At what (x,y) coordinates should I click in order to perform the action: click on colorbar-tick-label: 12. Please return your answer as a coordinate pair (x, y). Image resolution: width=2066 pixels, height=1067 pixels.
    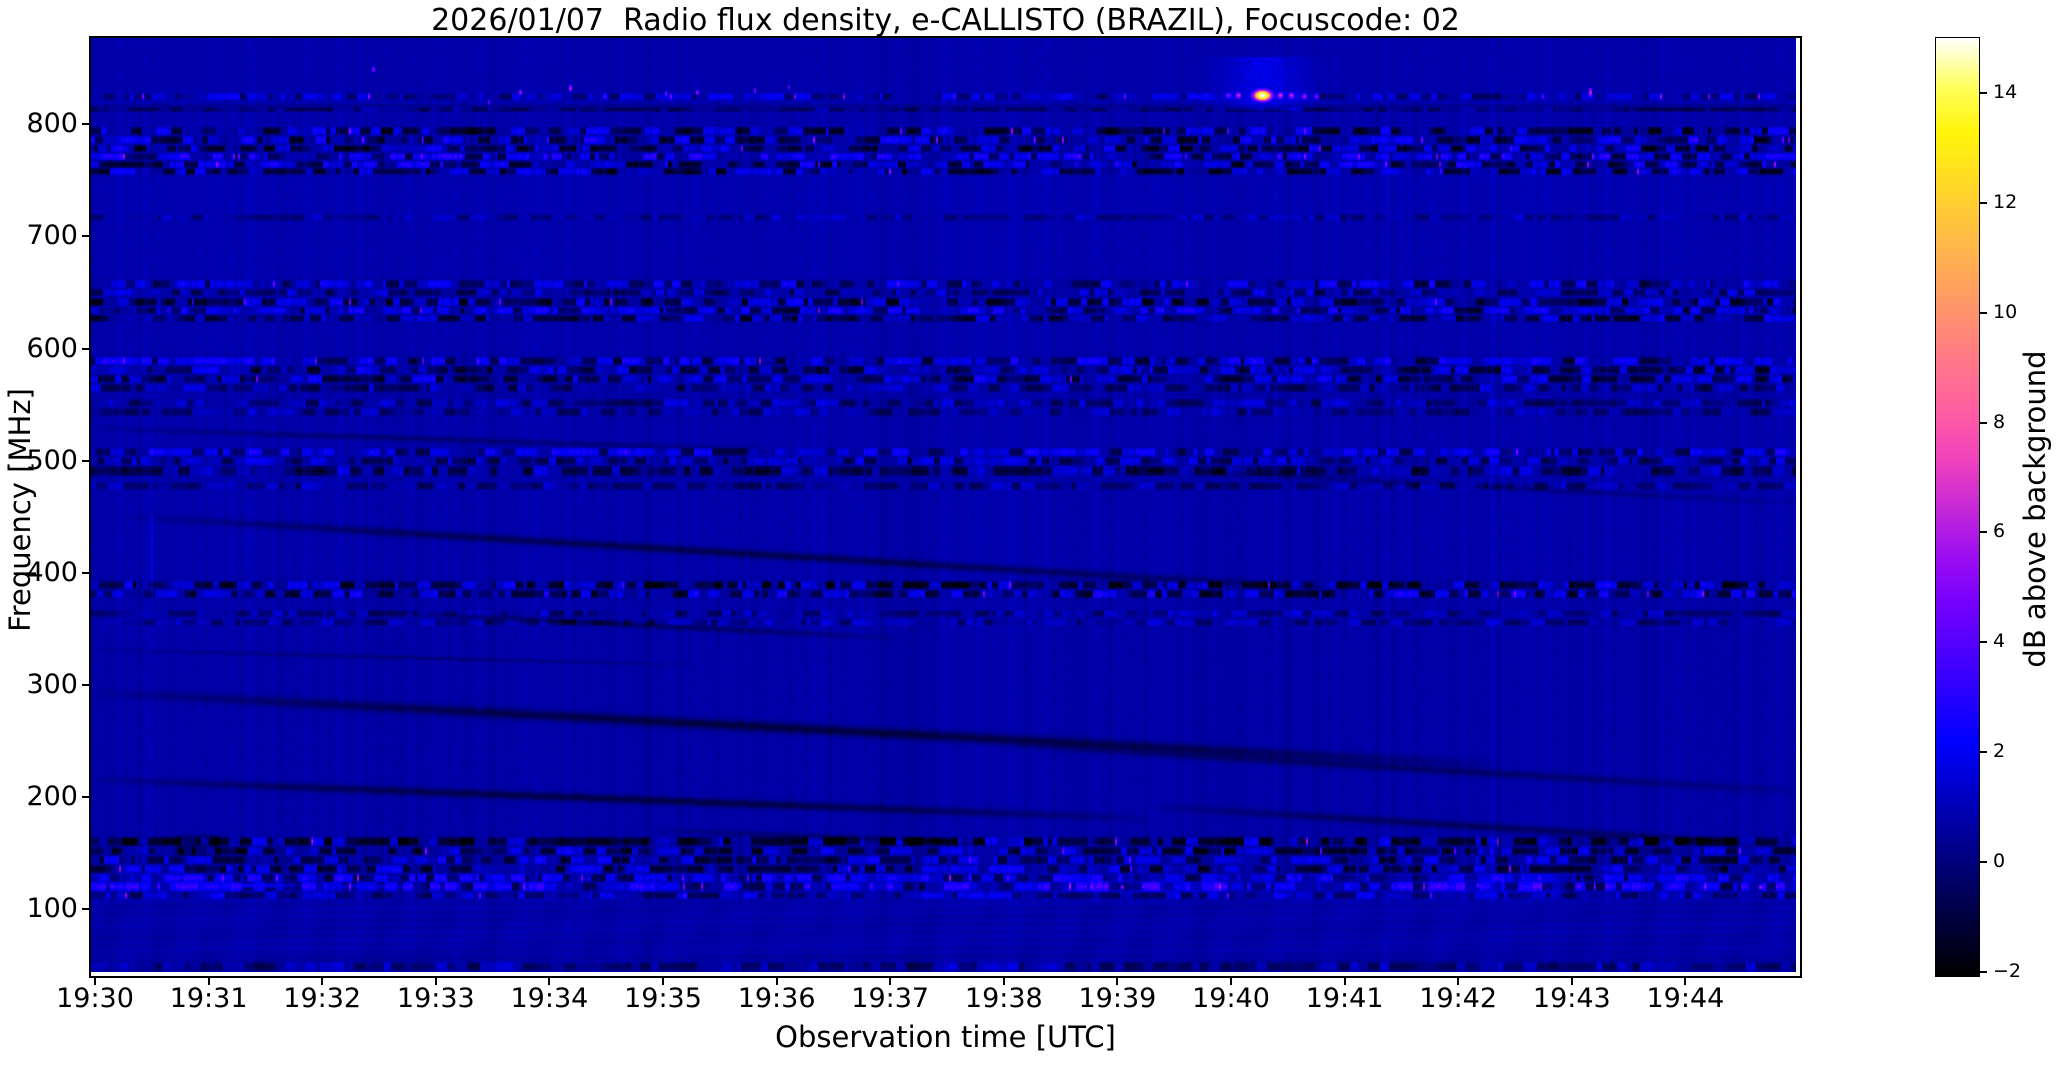
    Looking at the image, I should click on (2005, 201).